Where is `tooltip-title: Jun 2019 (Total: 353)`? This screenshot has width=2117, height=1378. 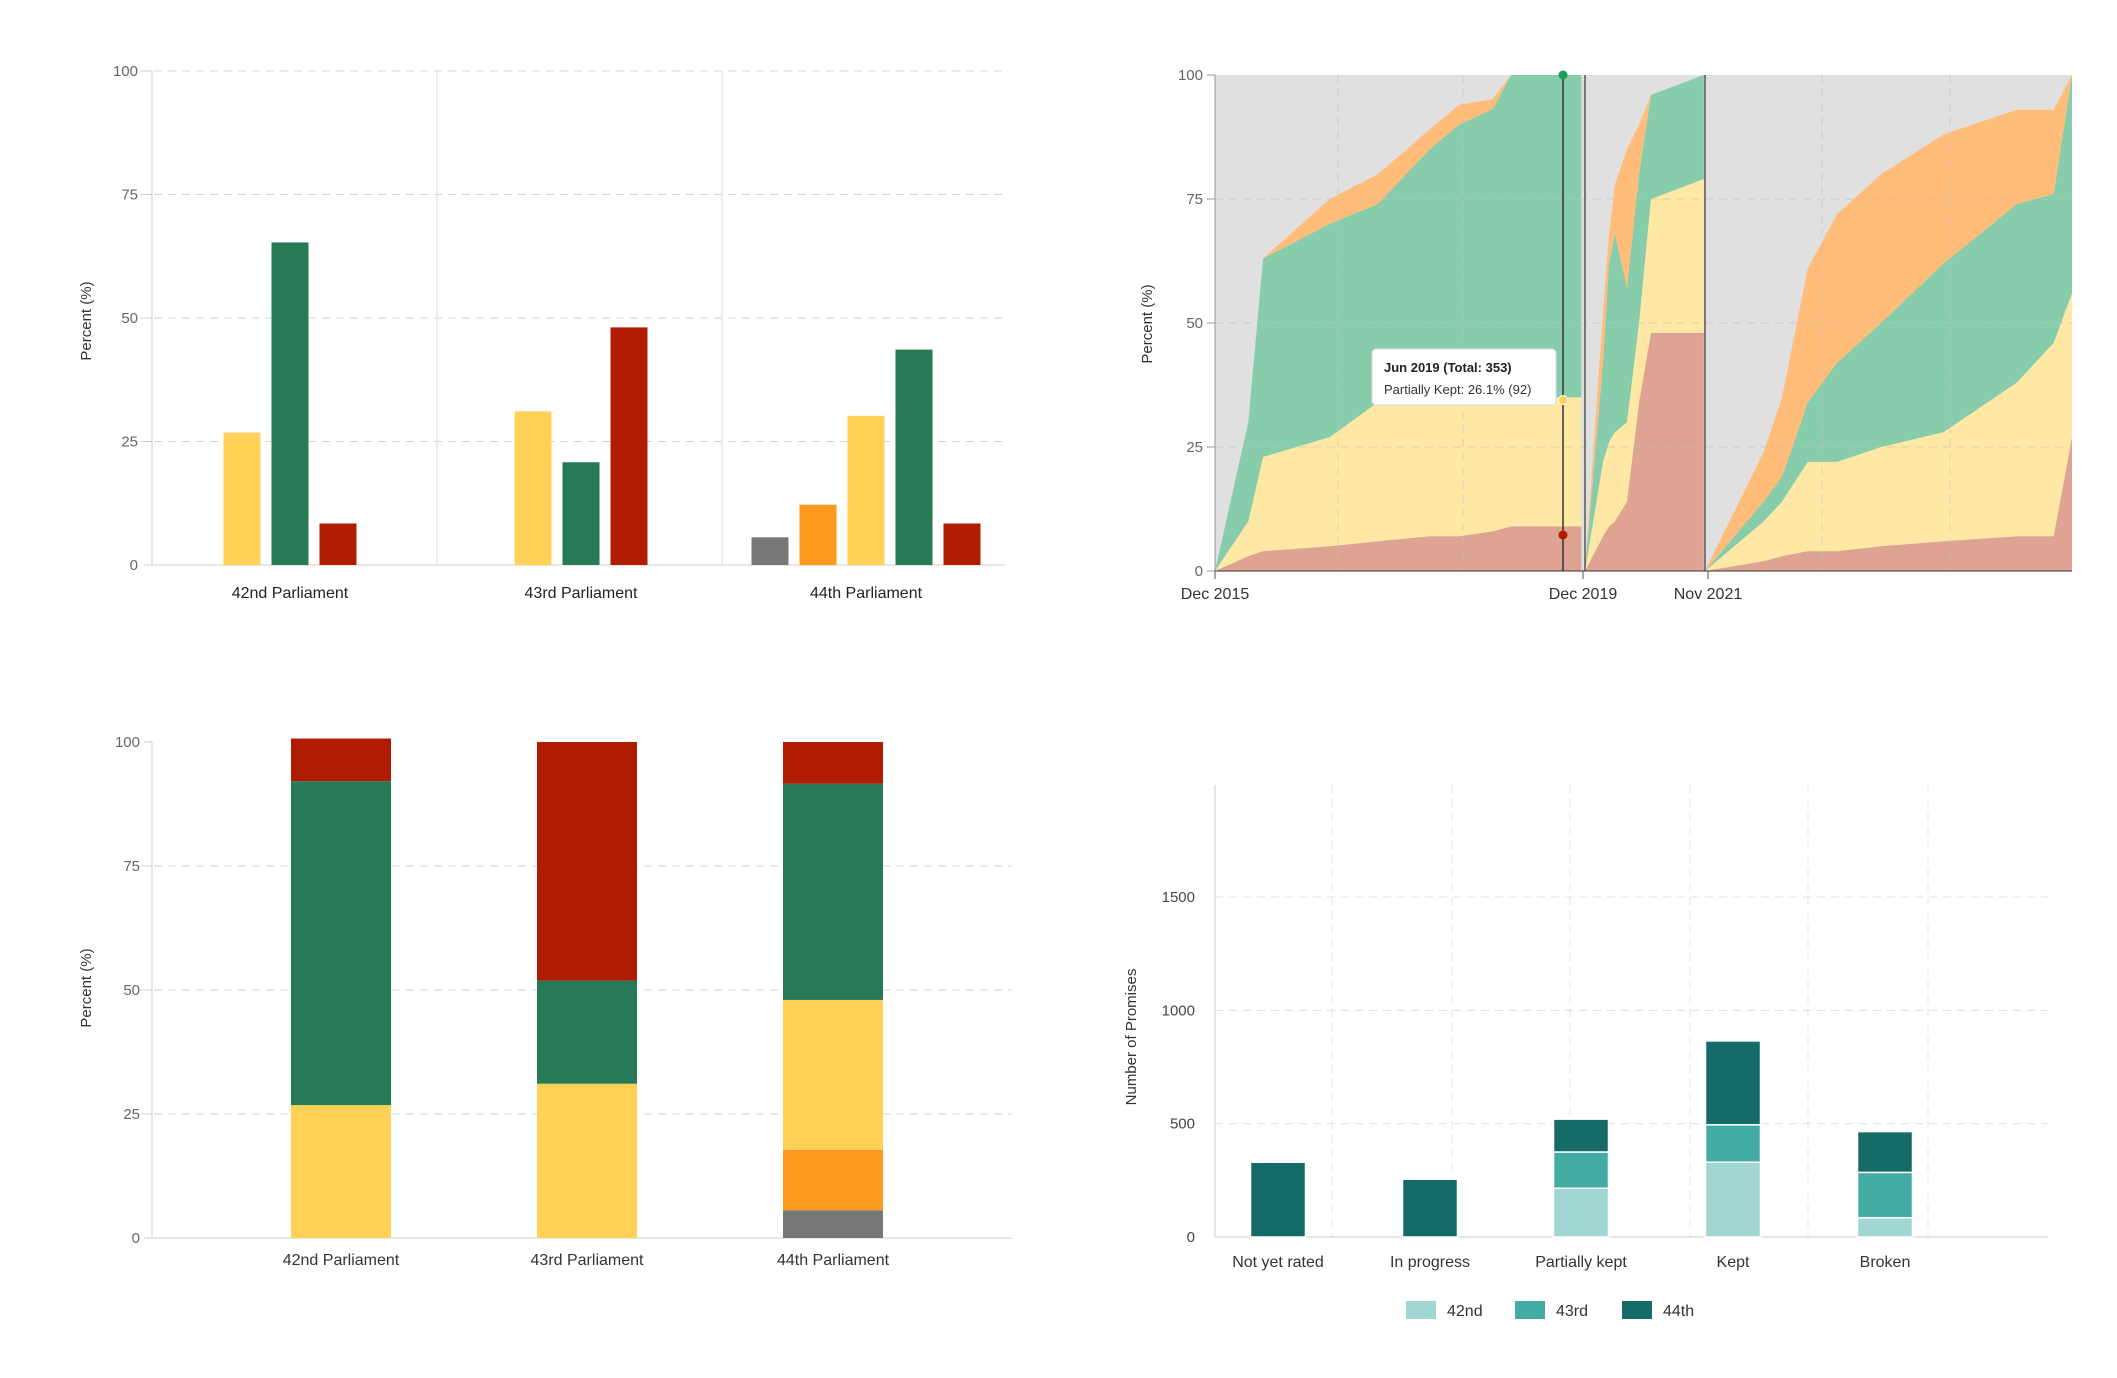
tooltip-title: Jun 2019 (Total: 353) is located at coordinates (1448, 367).